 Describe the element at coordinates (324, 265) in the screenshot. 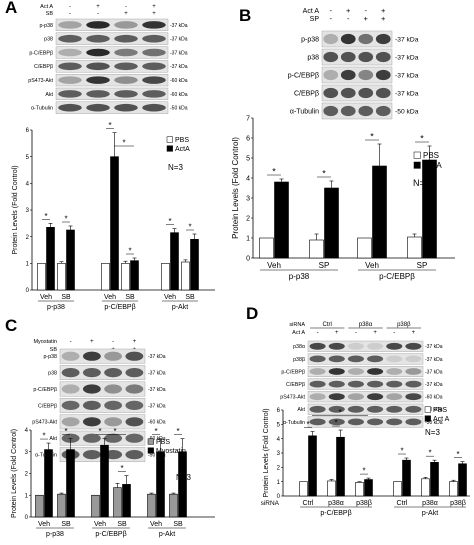

I see `x-category-label: SP` at that location.